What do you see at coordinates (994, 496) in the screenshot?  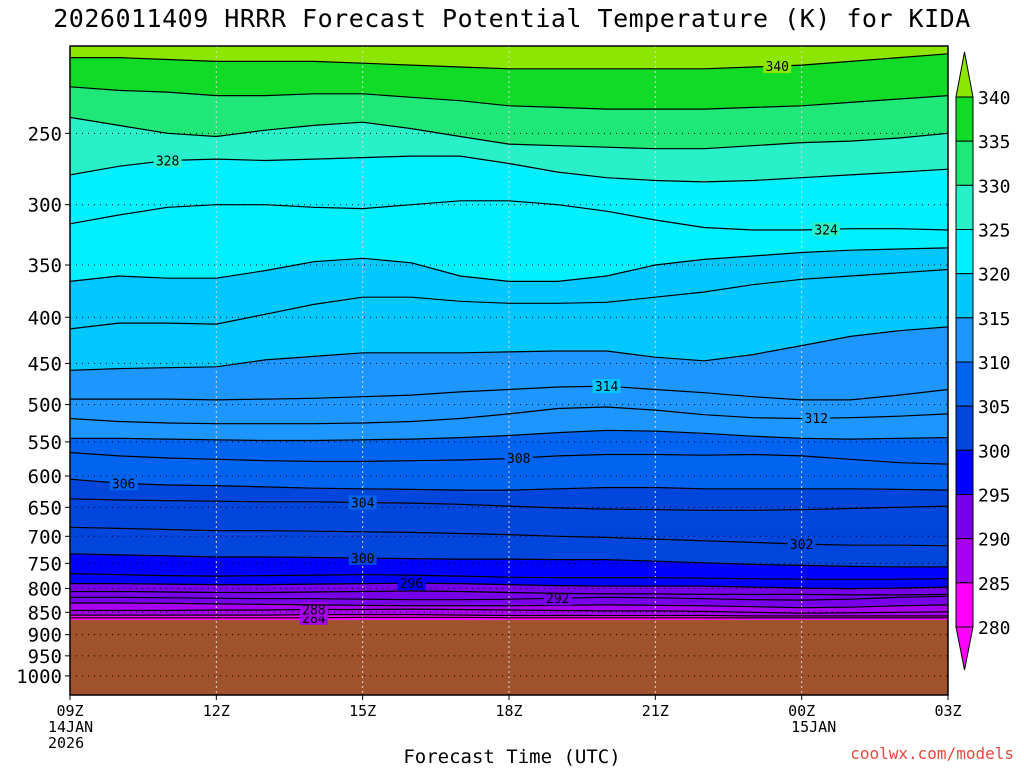 I see `colorbar-tick-label: 295` at bounding box center [994, 496].